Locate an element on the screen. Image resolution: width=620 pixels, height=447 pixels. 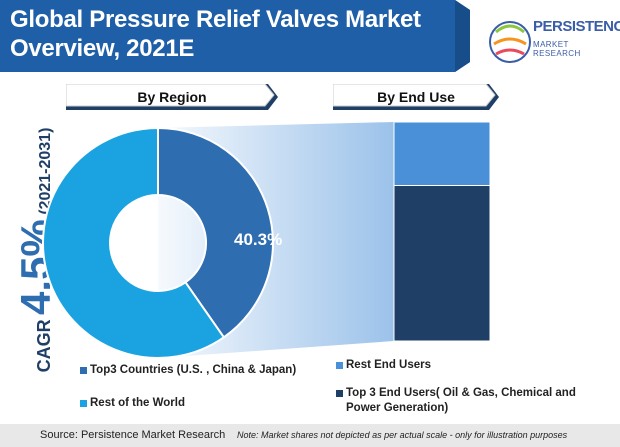
title-banner-accent is located at coordinates (462, 36).